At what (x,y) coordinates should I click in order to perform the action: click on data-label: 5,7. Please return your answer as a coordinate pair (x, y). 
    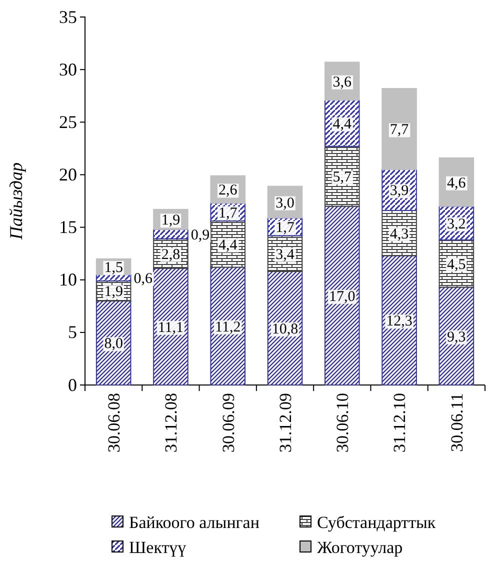
    Looking at the image, I should click on (342, 178).